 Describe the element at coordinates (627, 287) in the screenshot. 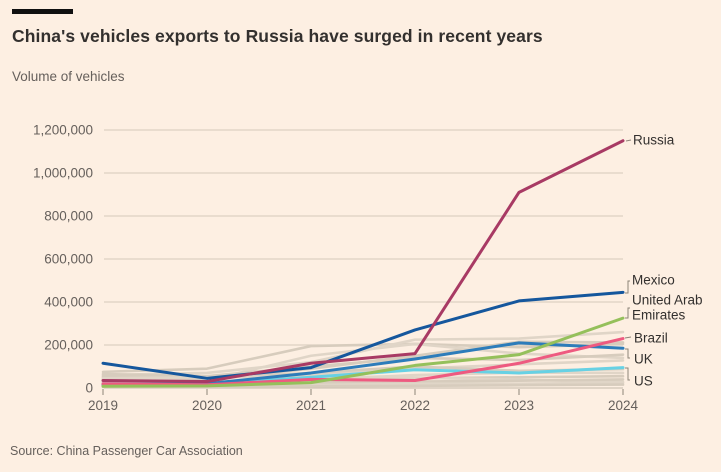

I see `leader-line-mexico` at that location.